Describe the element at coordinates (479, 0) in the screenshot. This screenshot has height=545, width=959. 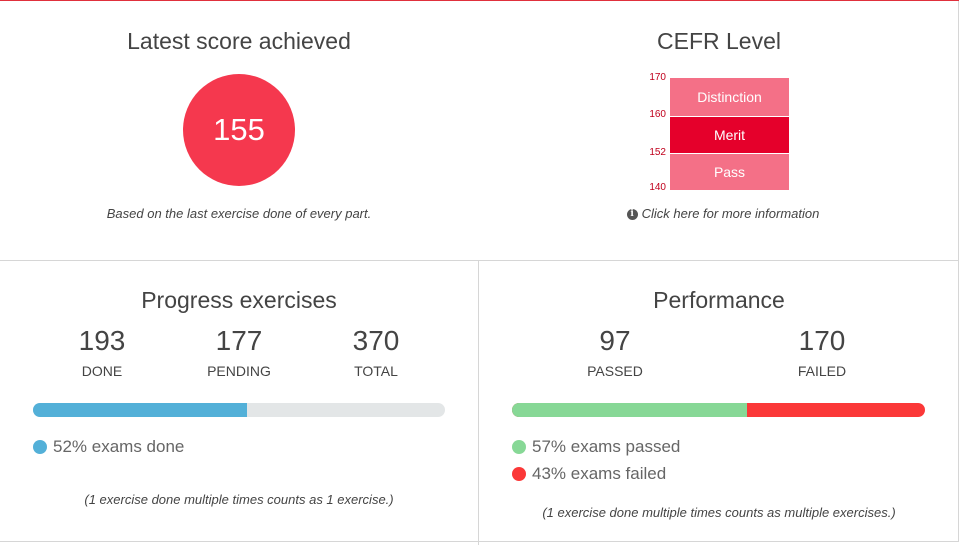
I see `top-accent-line` at that location.